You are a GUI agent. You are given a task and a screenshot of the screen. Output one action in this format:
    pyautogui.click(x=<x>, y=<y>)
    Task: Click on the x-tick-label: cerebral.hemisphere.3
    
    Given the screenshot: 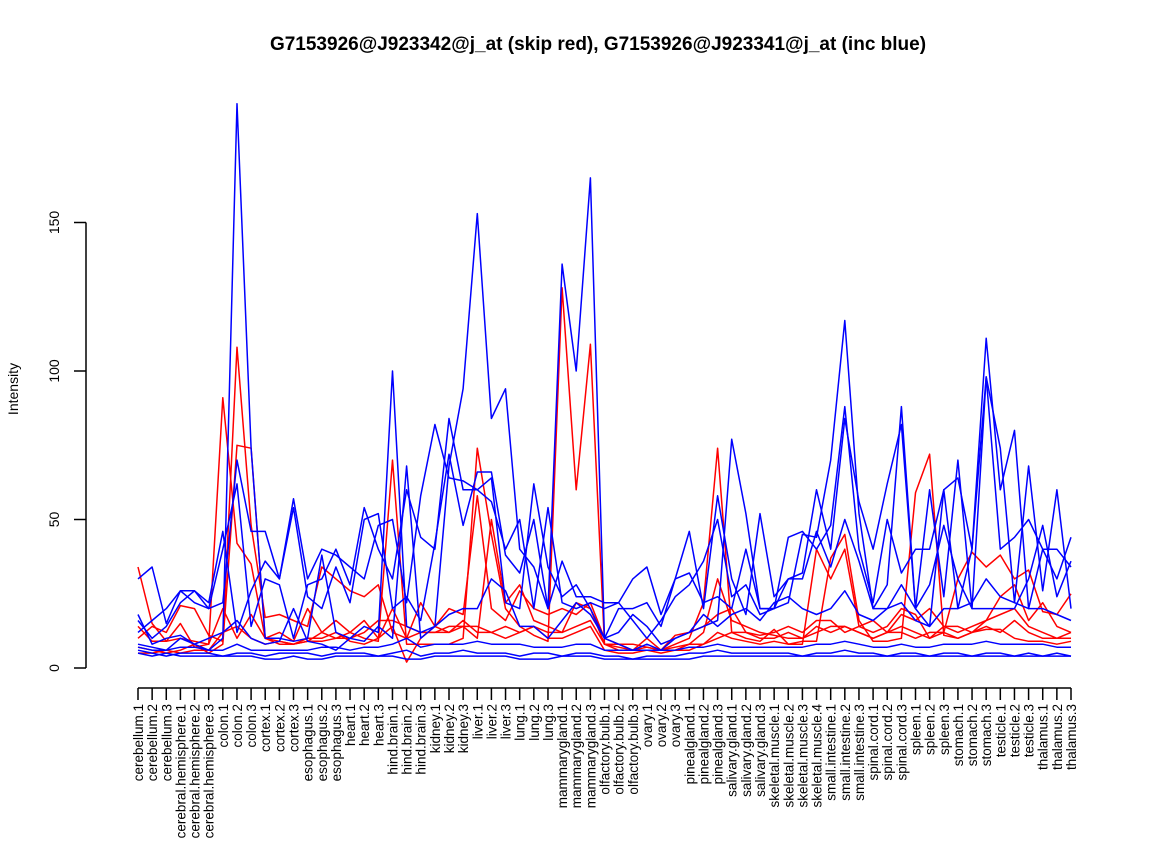 What is the action you would take?
    pyautogui.click(x=209, y=771)
    